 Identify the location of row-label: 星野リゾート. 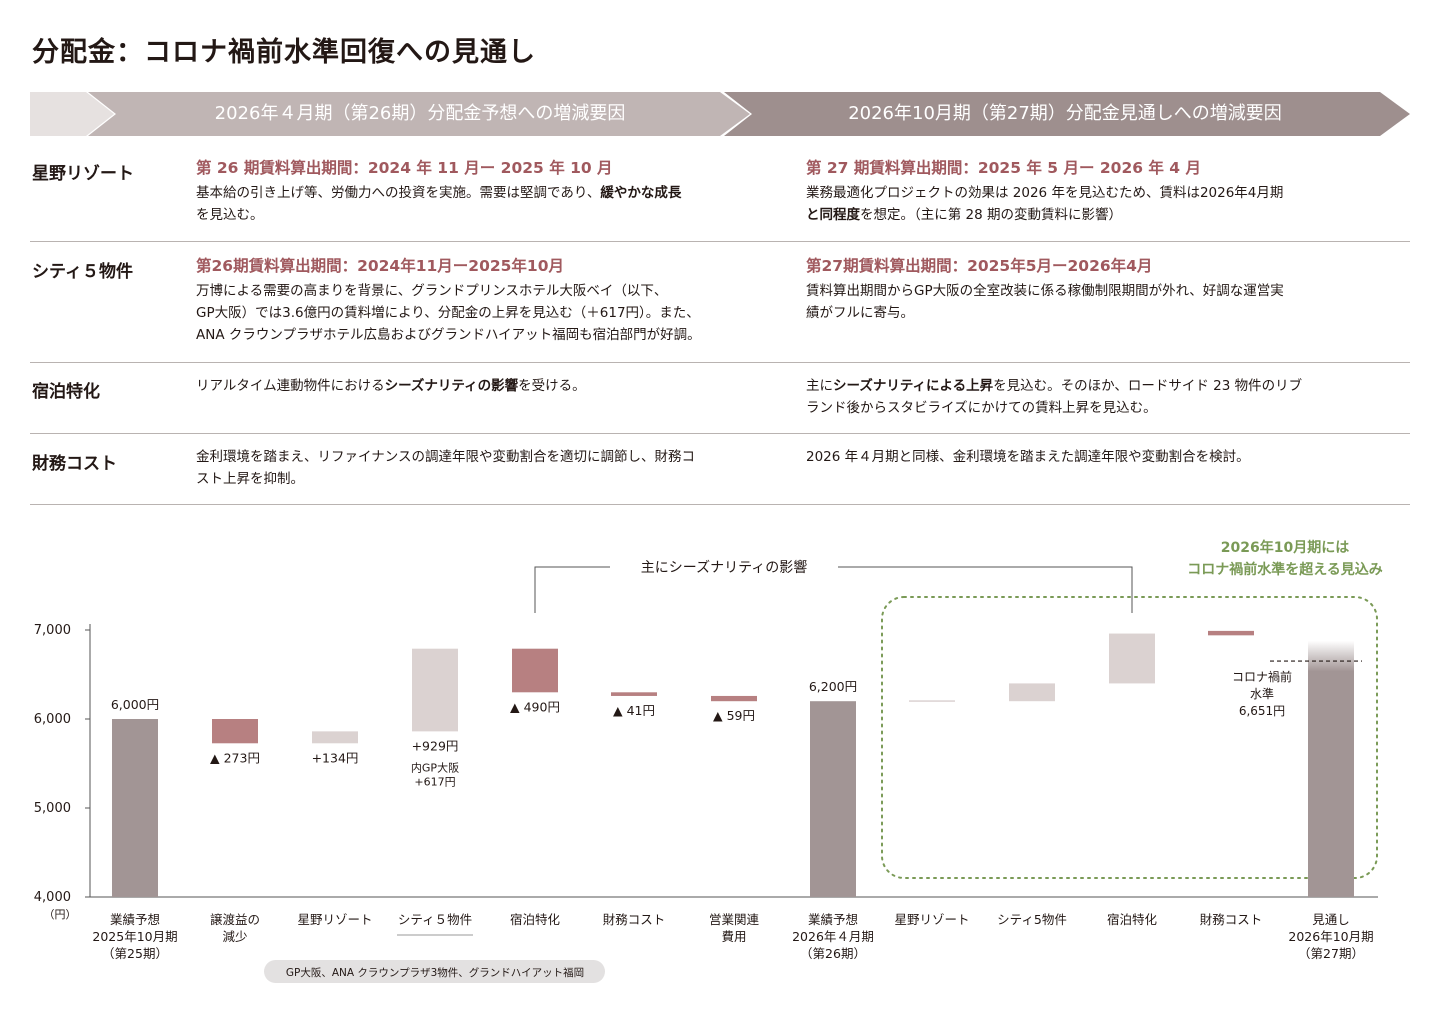
(83, 174).